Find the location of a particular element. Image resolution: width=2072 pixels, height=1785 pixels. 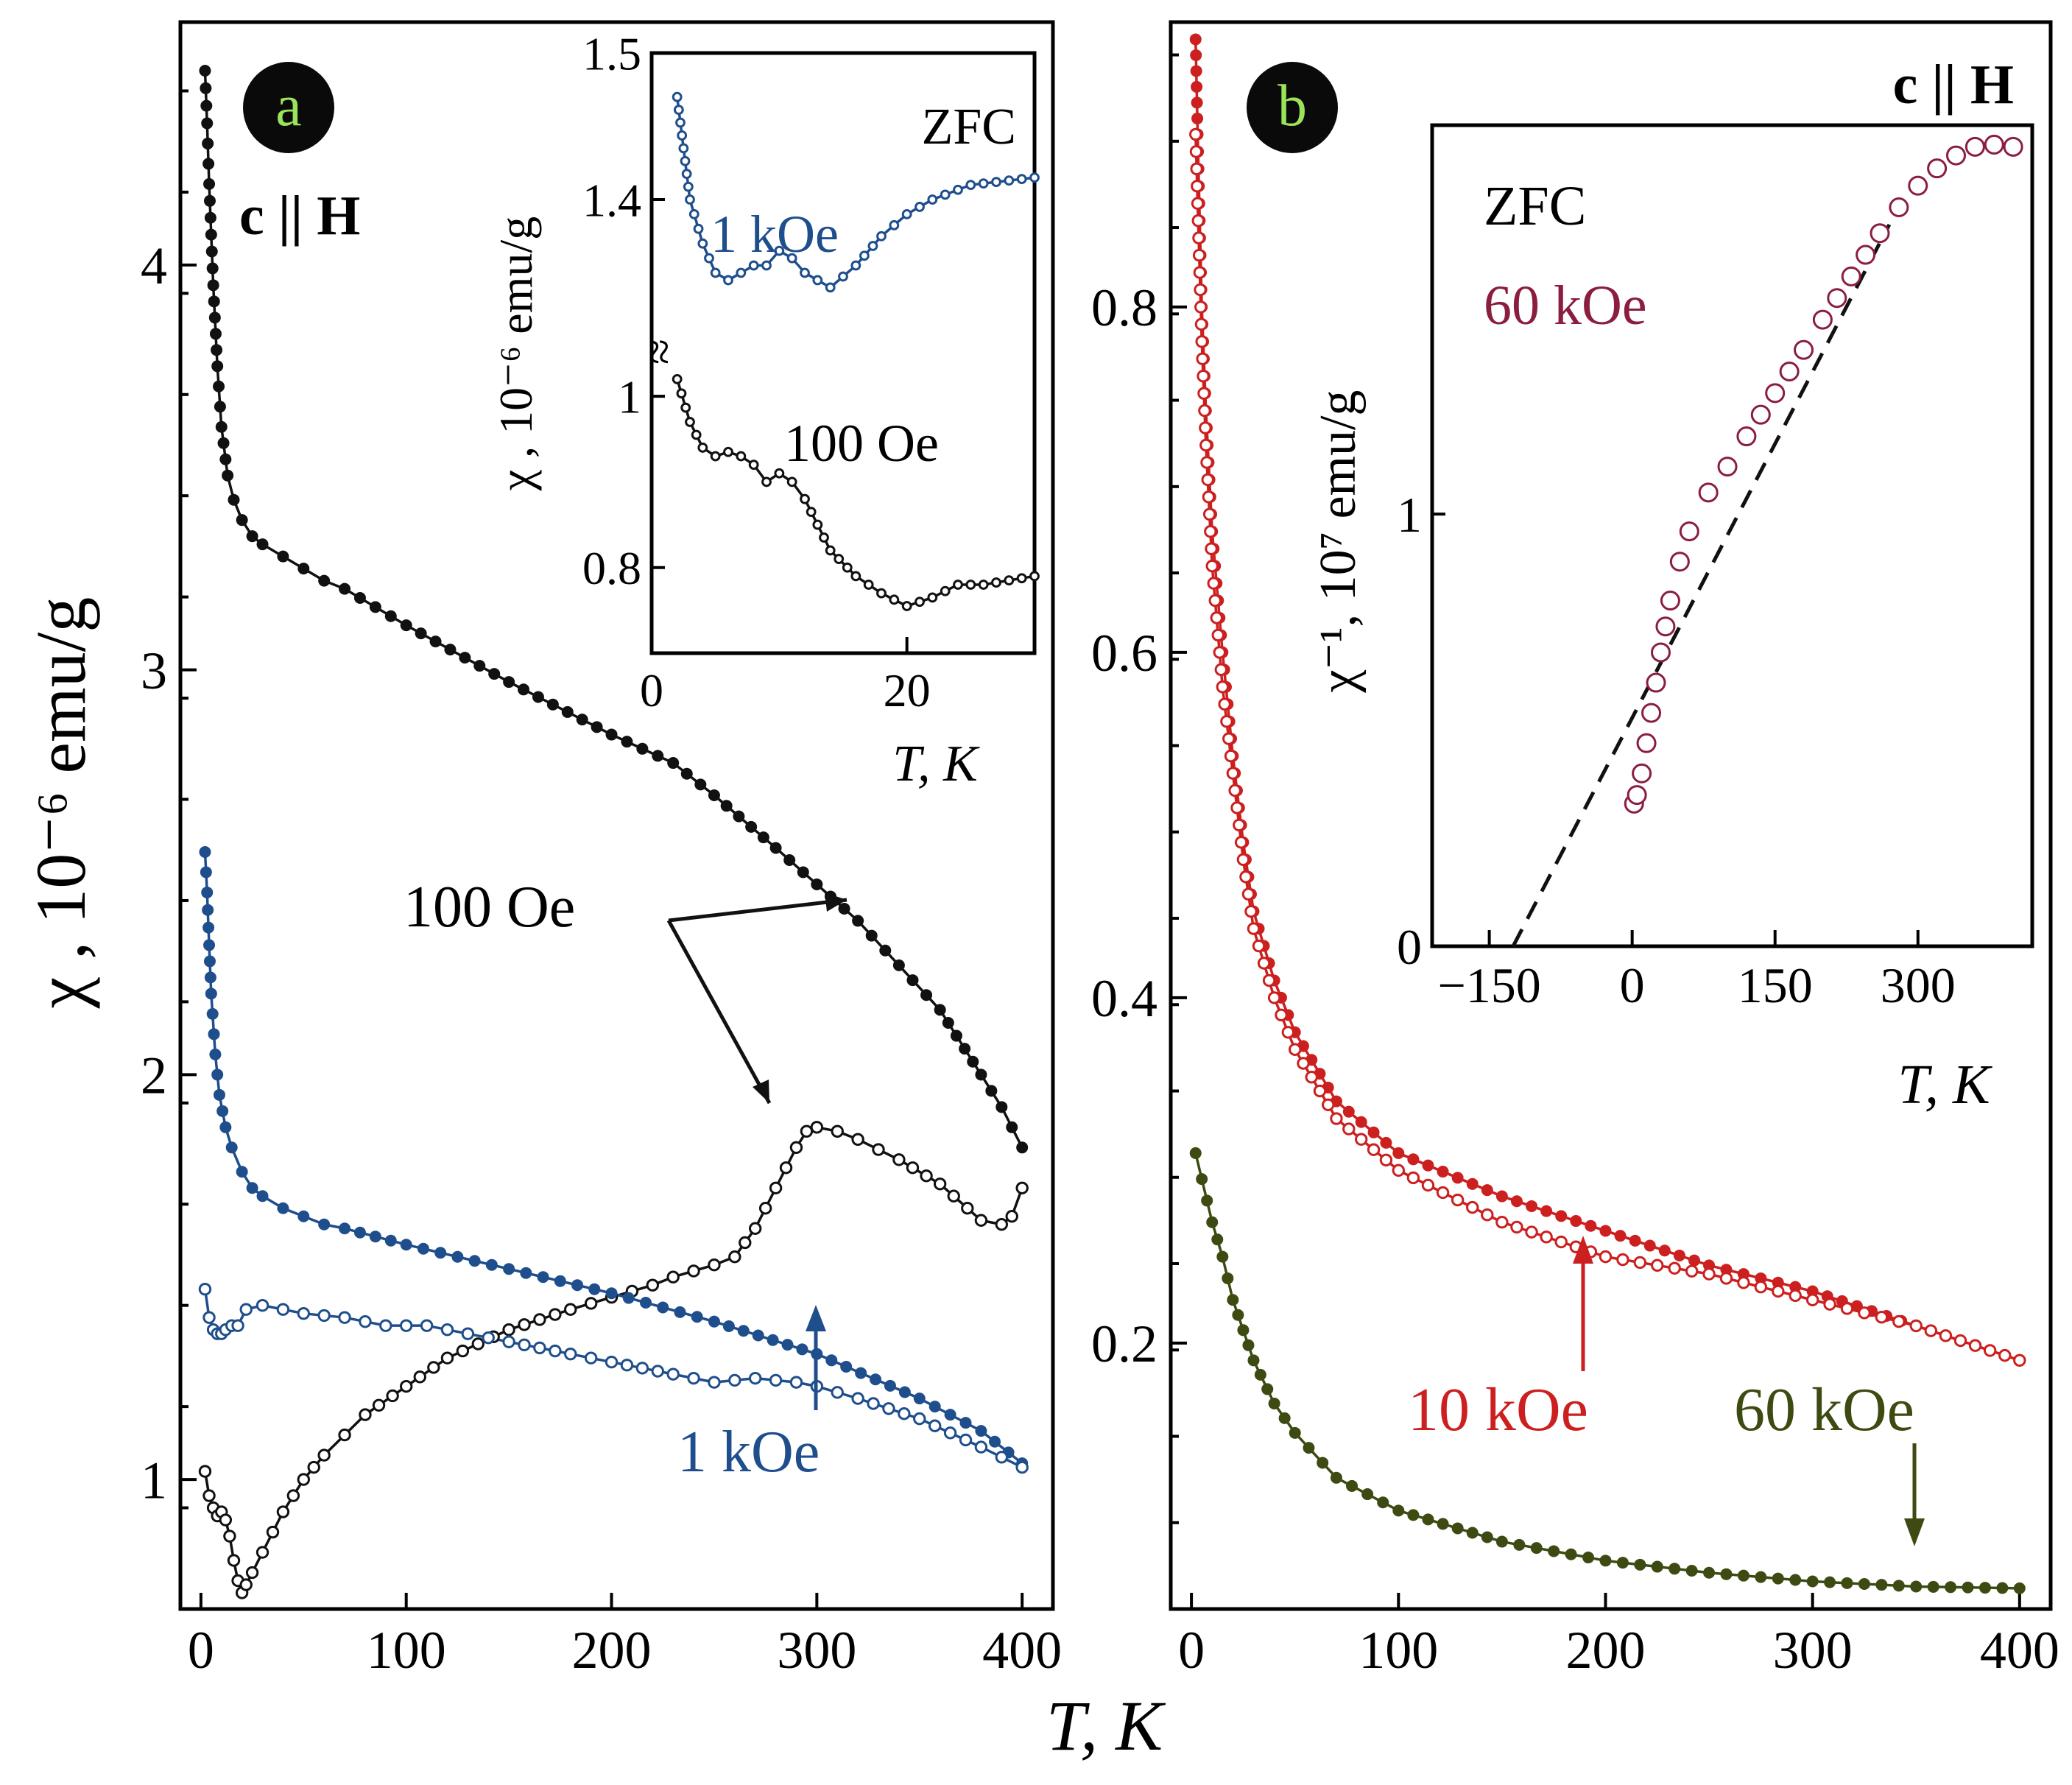

inset-a-mode-label: ZFC is located at coordinates (969, 127).